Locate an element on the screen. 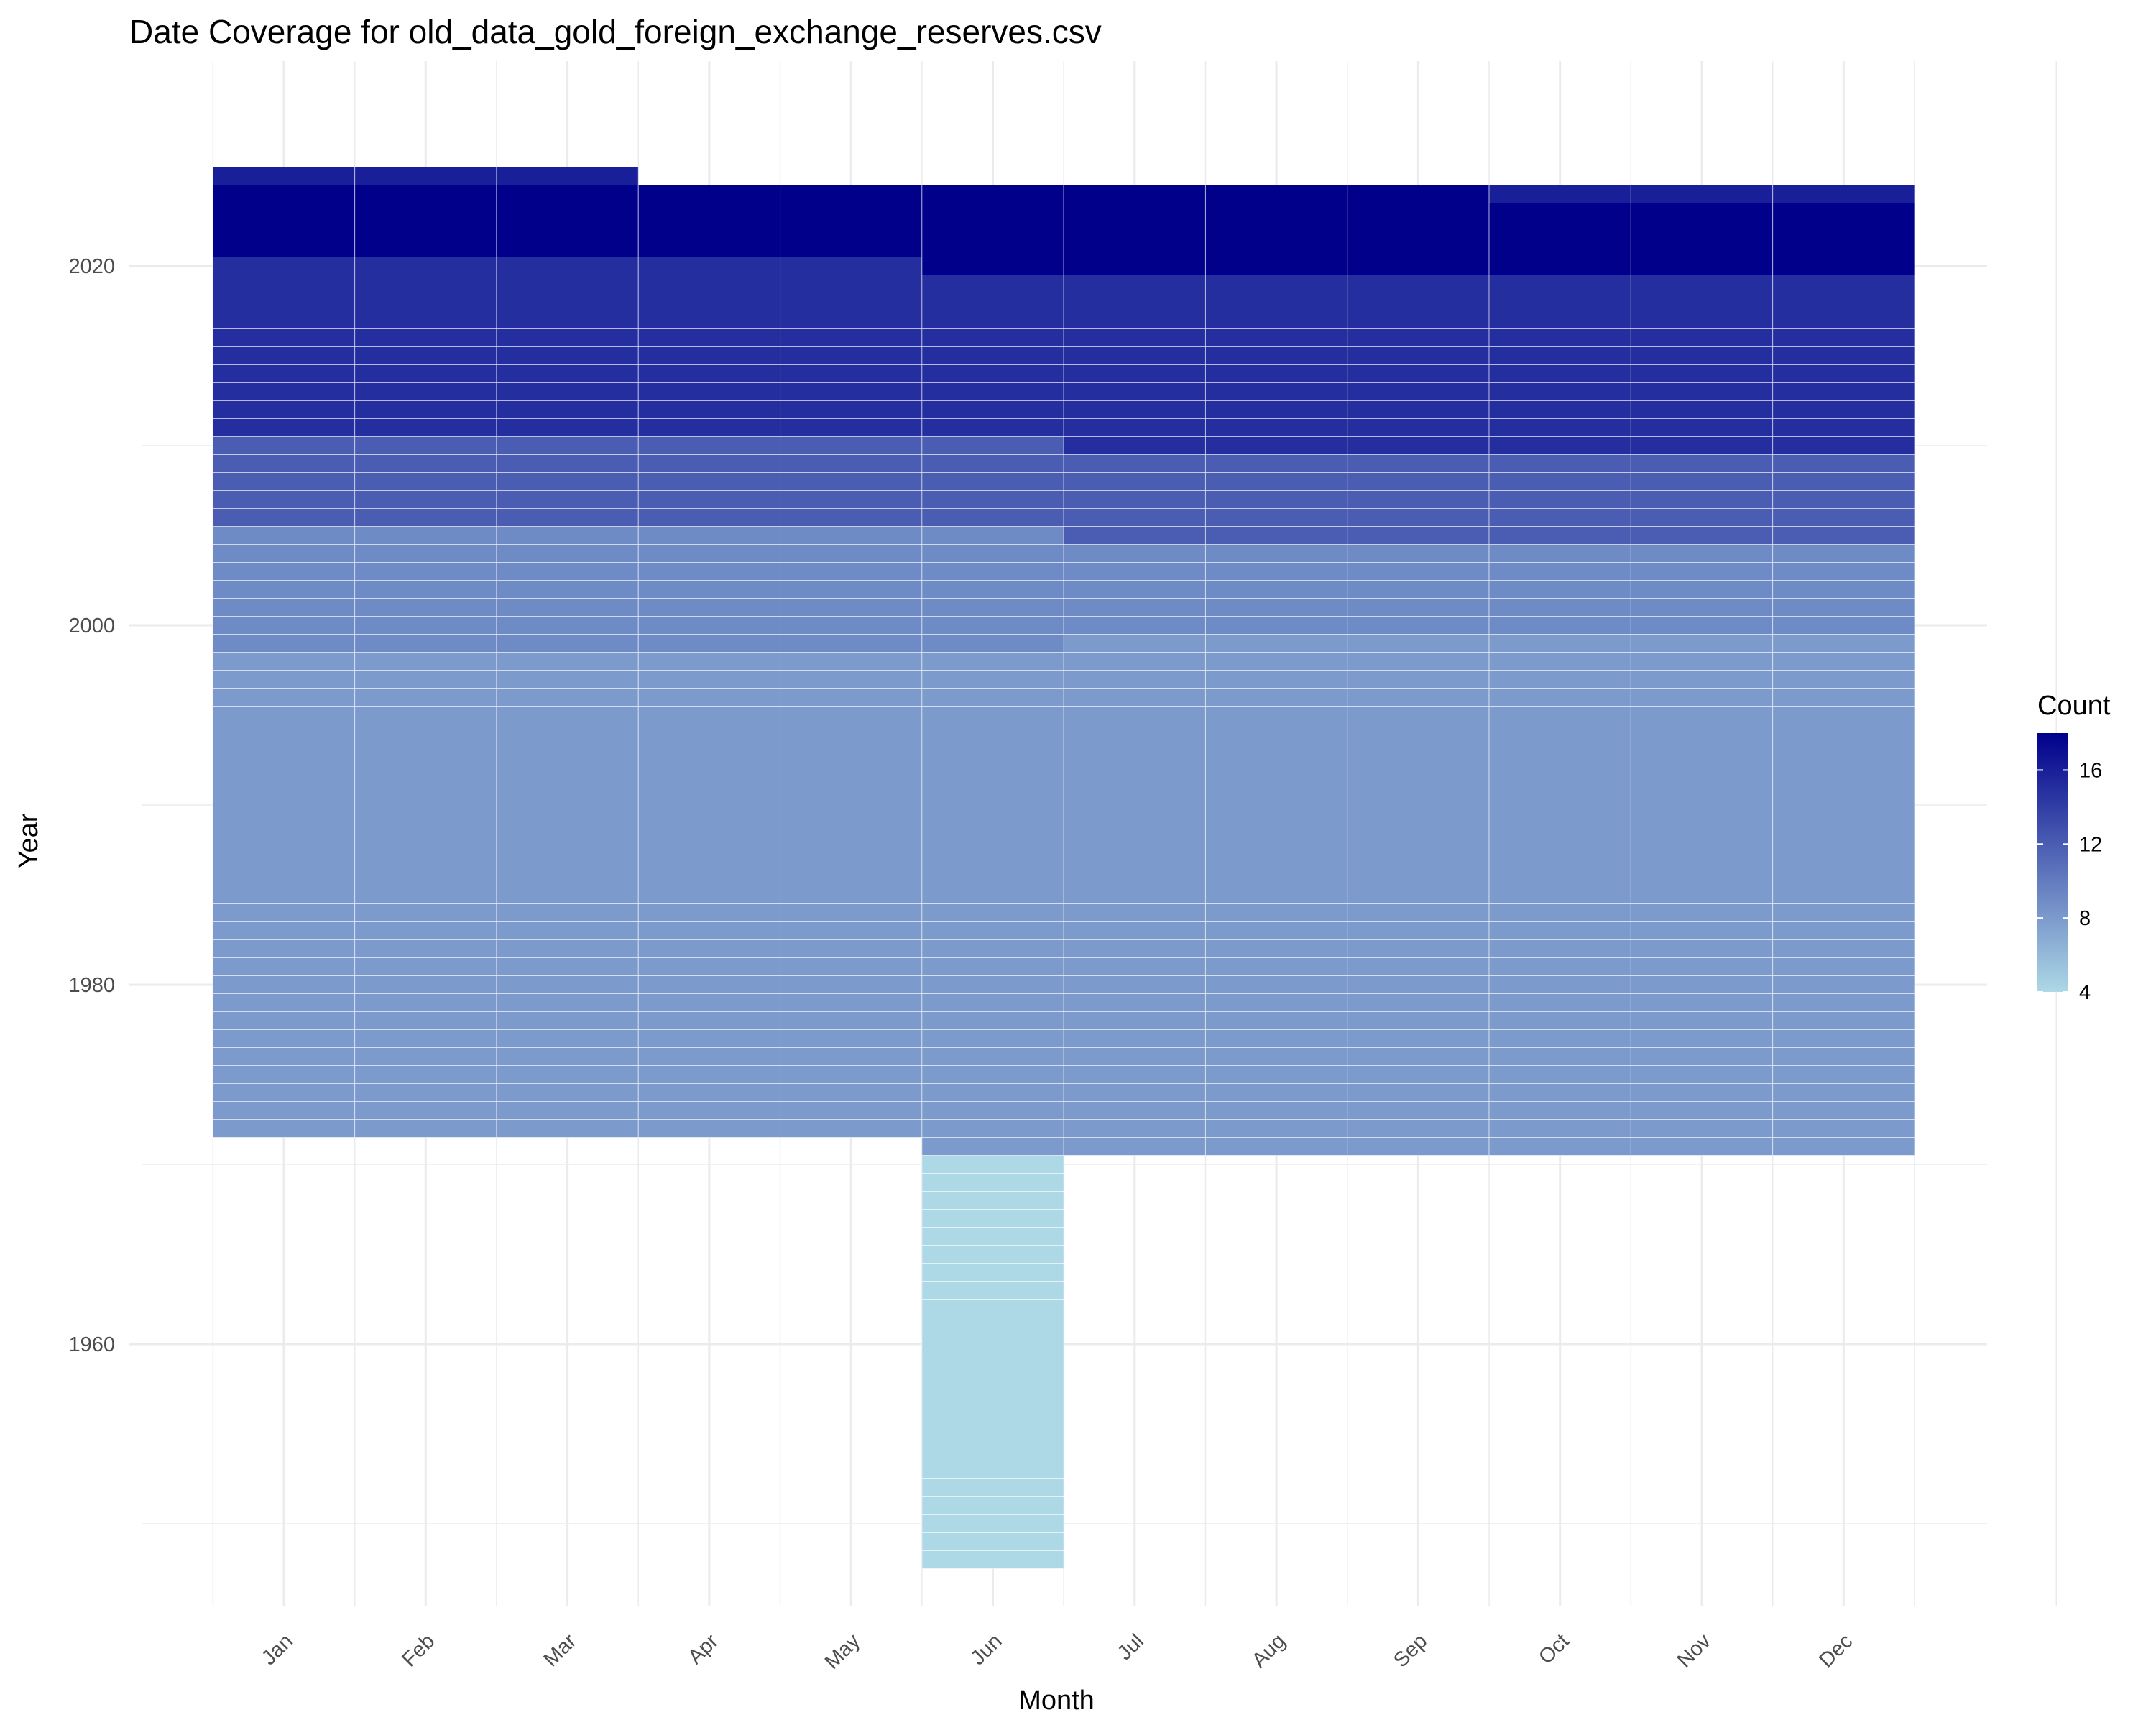  y-tick-label: 2020 is located at coordinates (91, 266).